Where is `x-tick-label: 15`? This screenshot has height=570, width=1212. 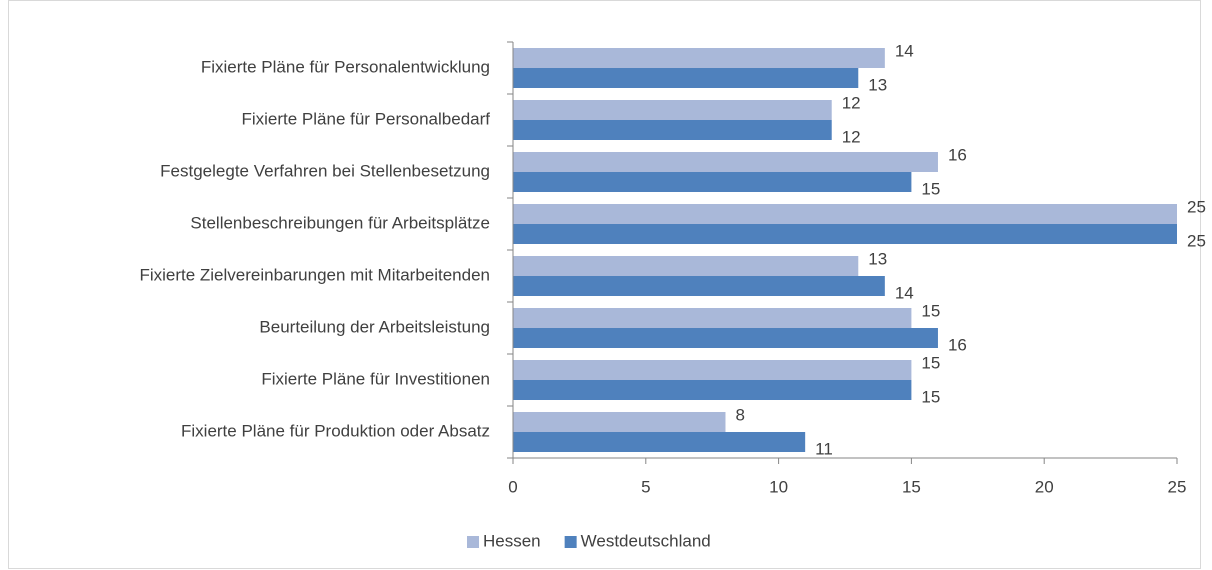
x-tick-label: 15 is located at coordinates (911, 486).